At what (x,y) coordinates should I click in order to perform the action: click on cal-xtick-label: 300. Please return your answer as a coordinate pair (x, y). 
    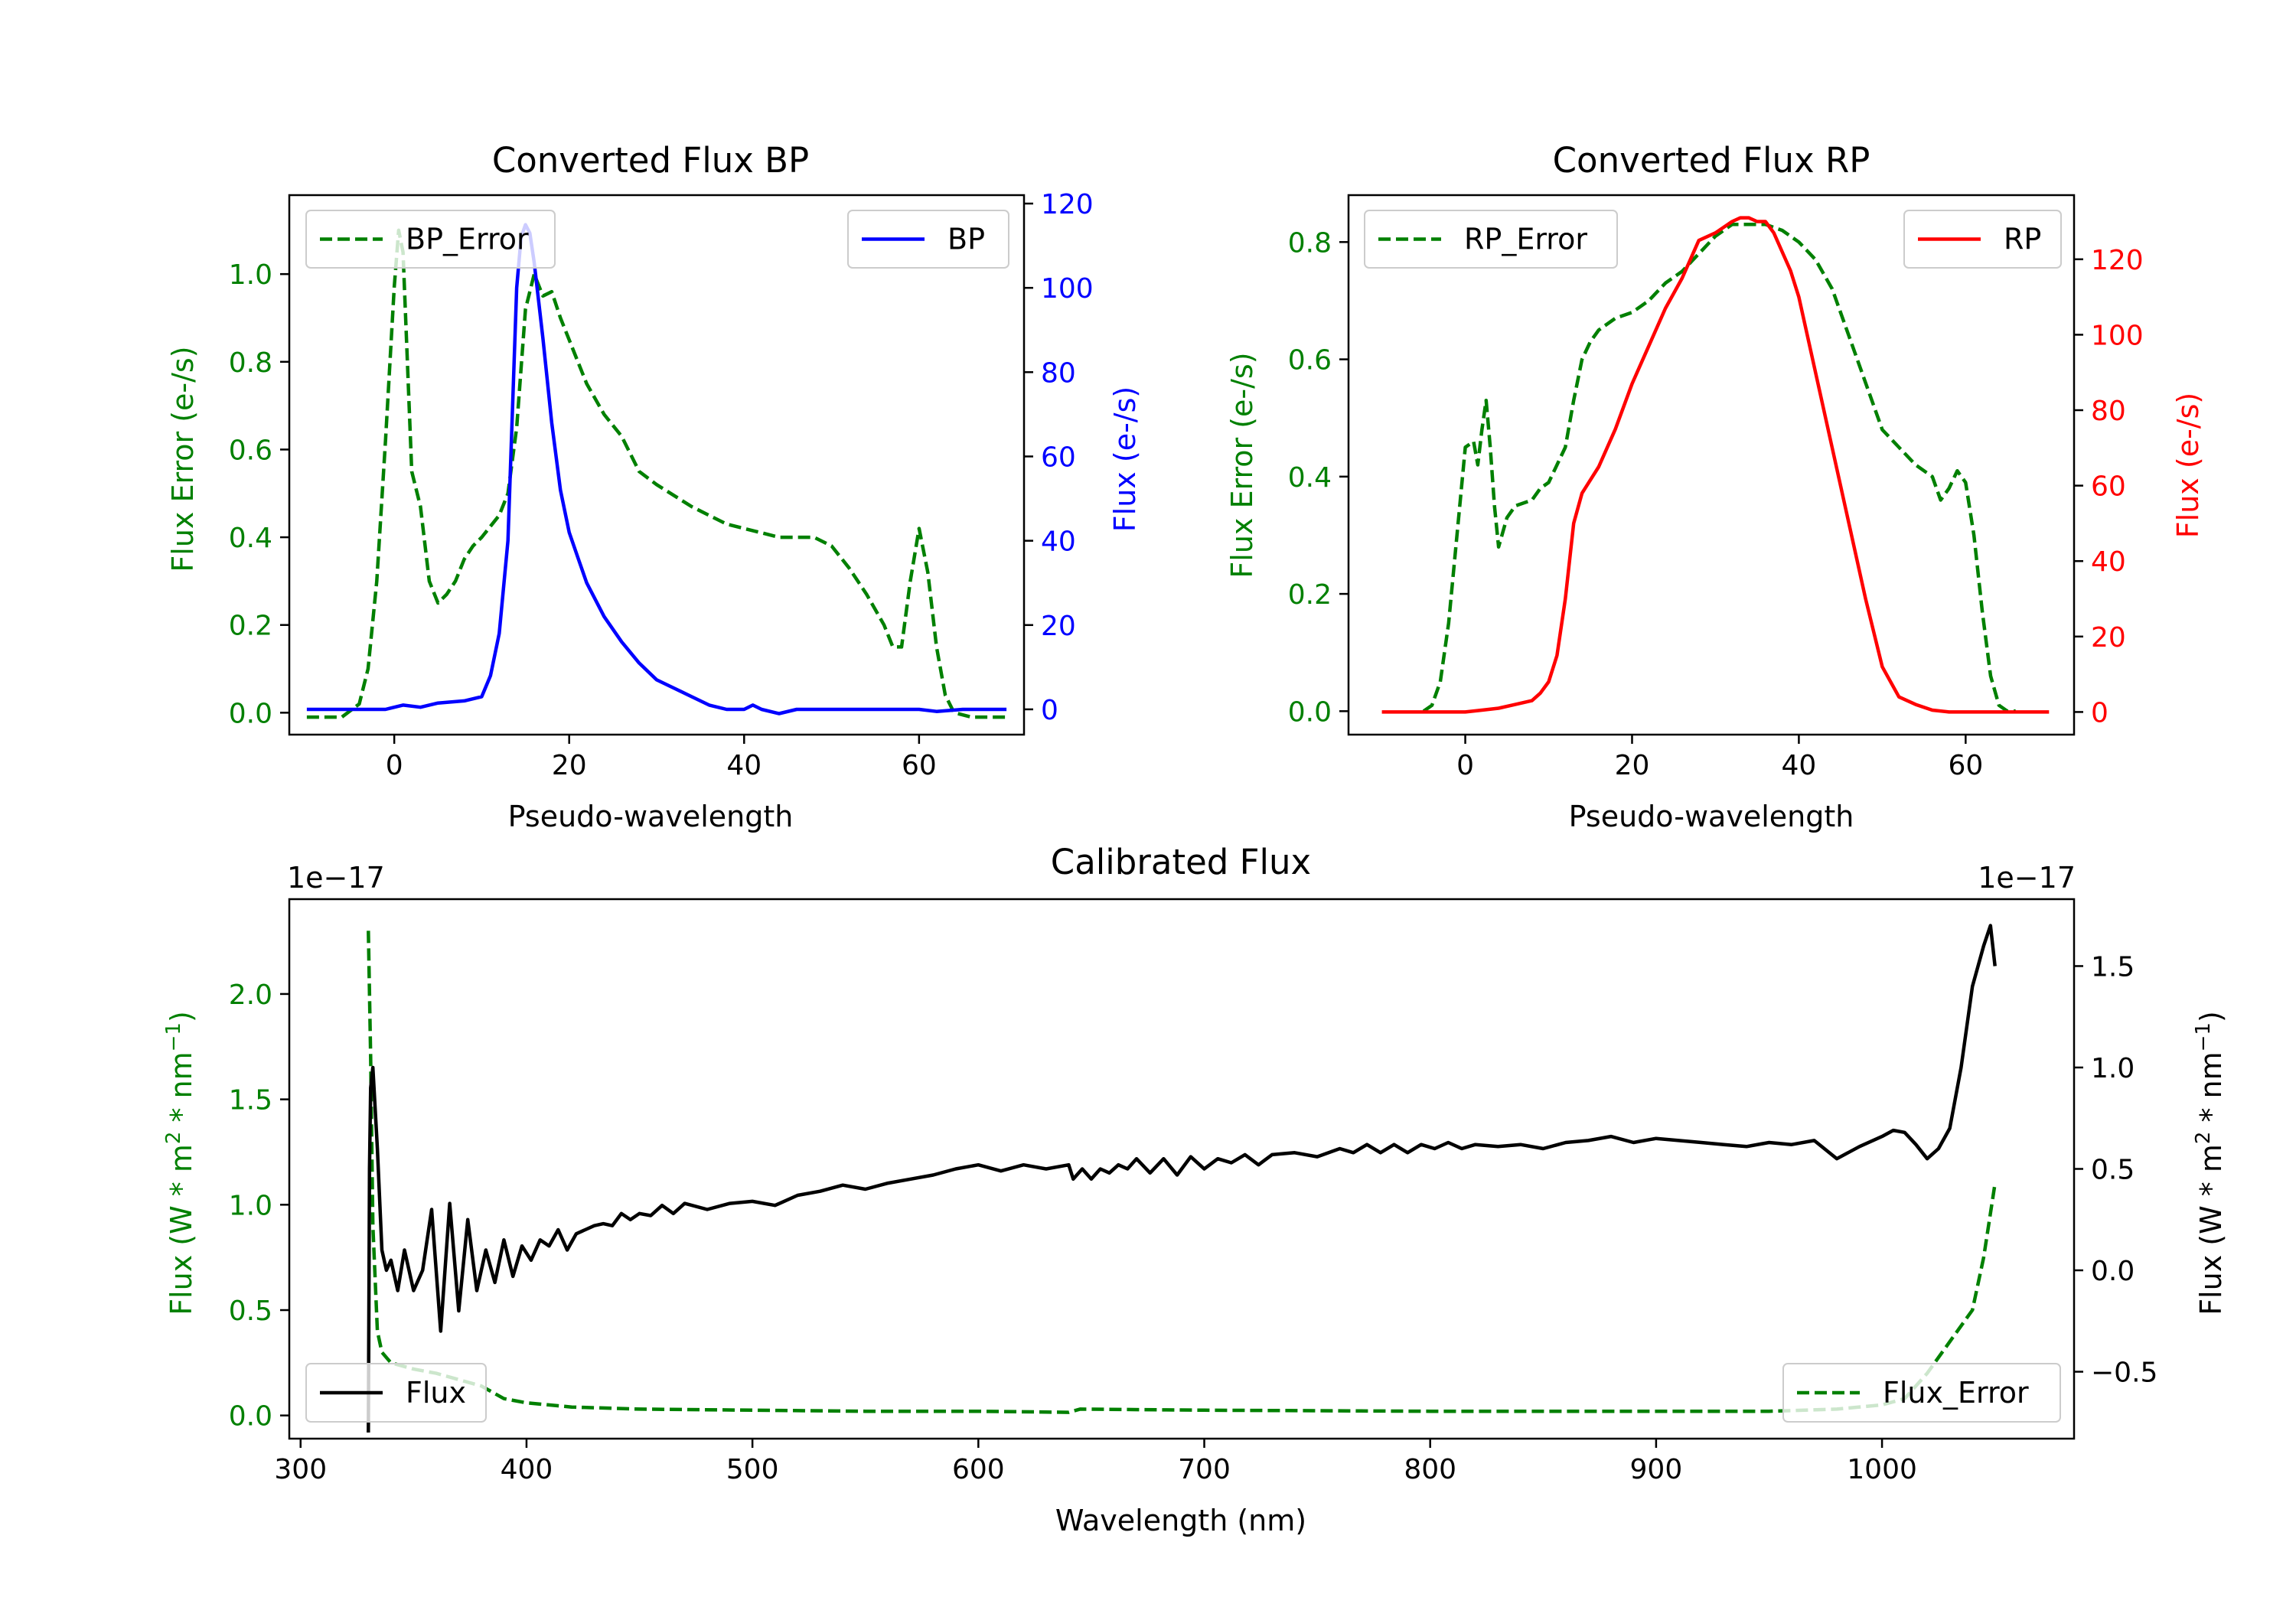
    Looking at the image, I should click on (300, 1470).